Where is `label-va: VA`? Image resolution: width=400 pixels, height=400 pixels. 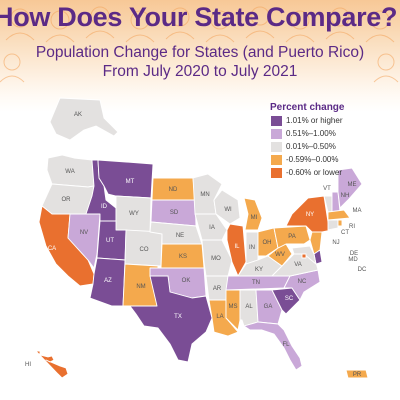 label-va: VA is located at coordinates (298, 265).